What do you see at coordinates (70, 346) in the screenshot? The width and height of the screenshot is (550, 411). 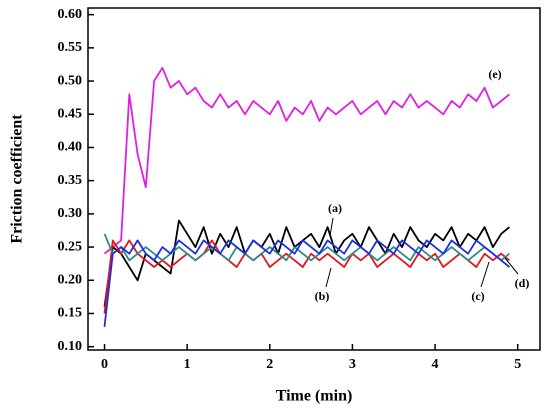 I see `y-tick-label: 0.10` at bounding box center [70, 346].